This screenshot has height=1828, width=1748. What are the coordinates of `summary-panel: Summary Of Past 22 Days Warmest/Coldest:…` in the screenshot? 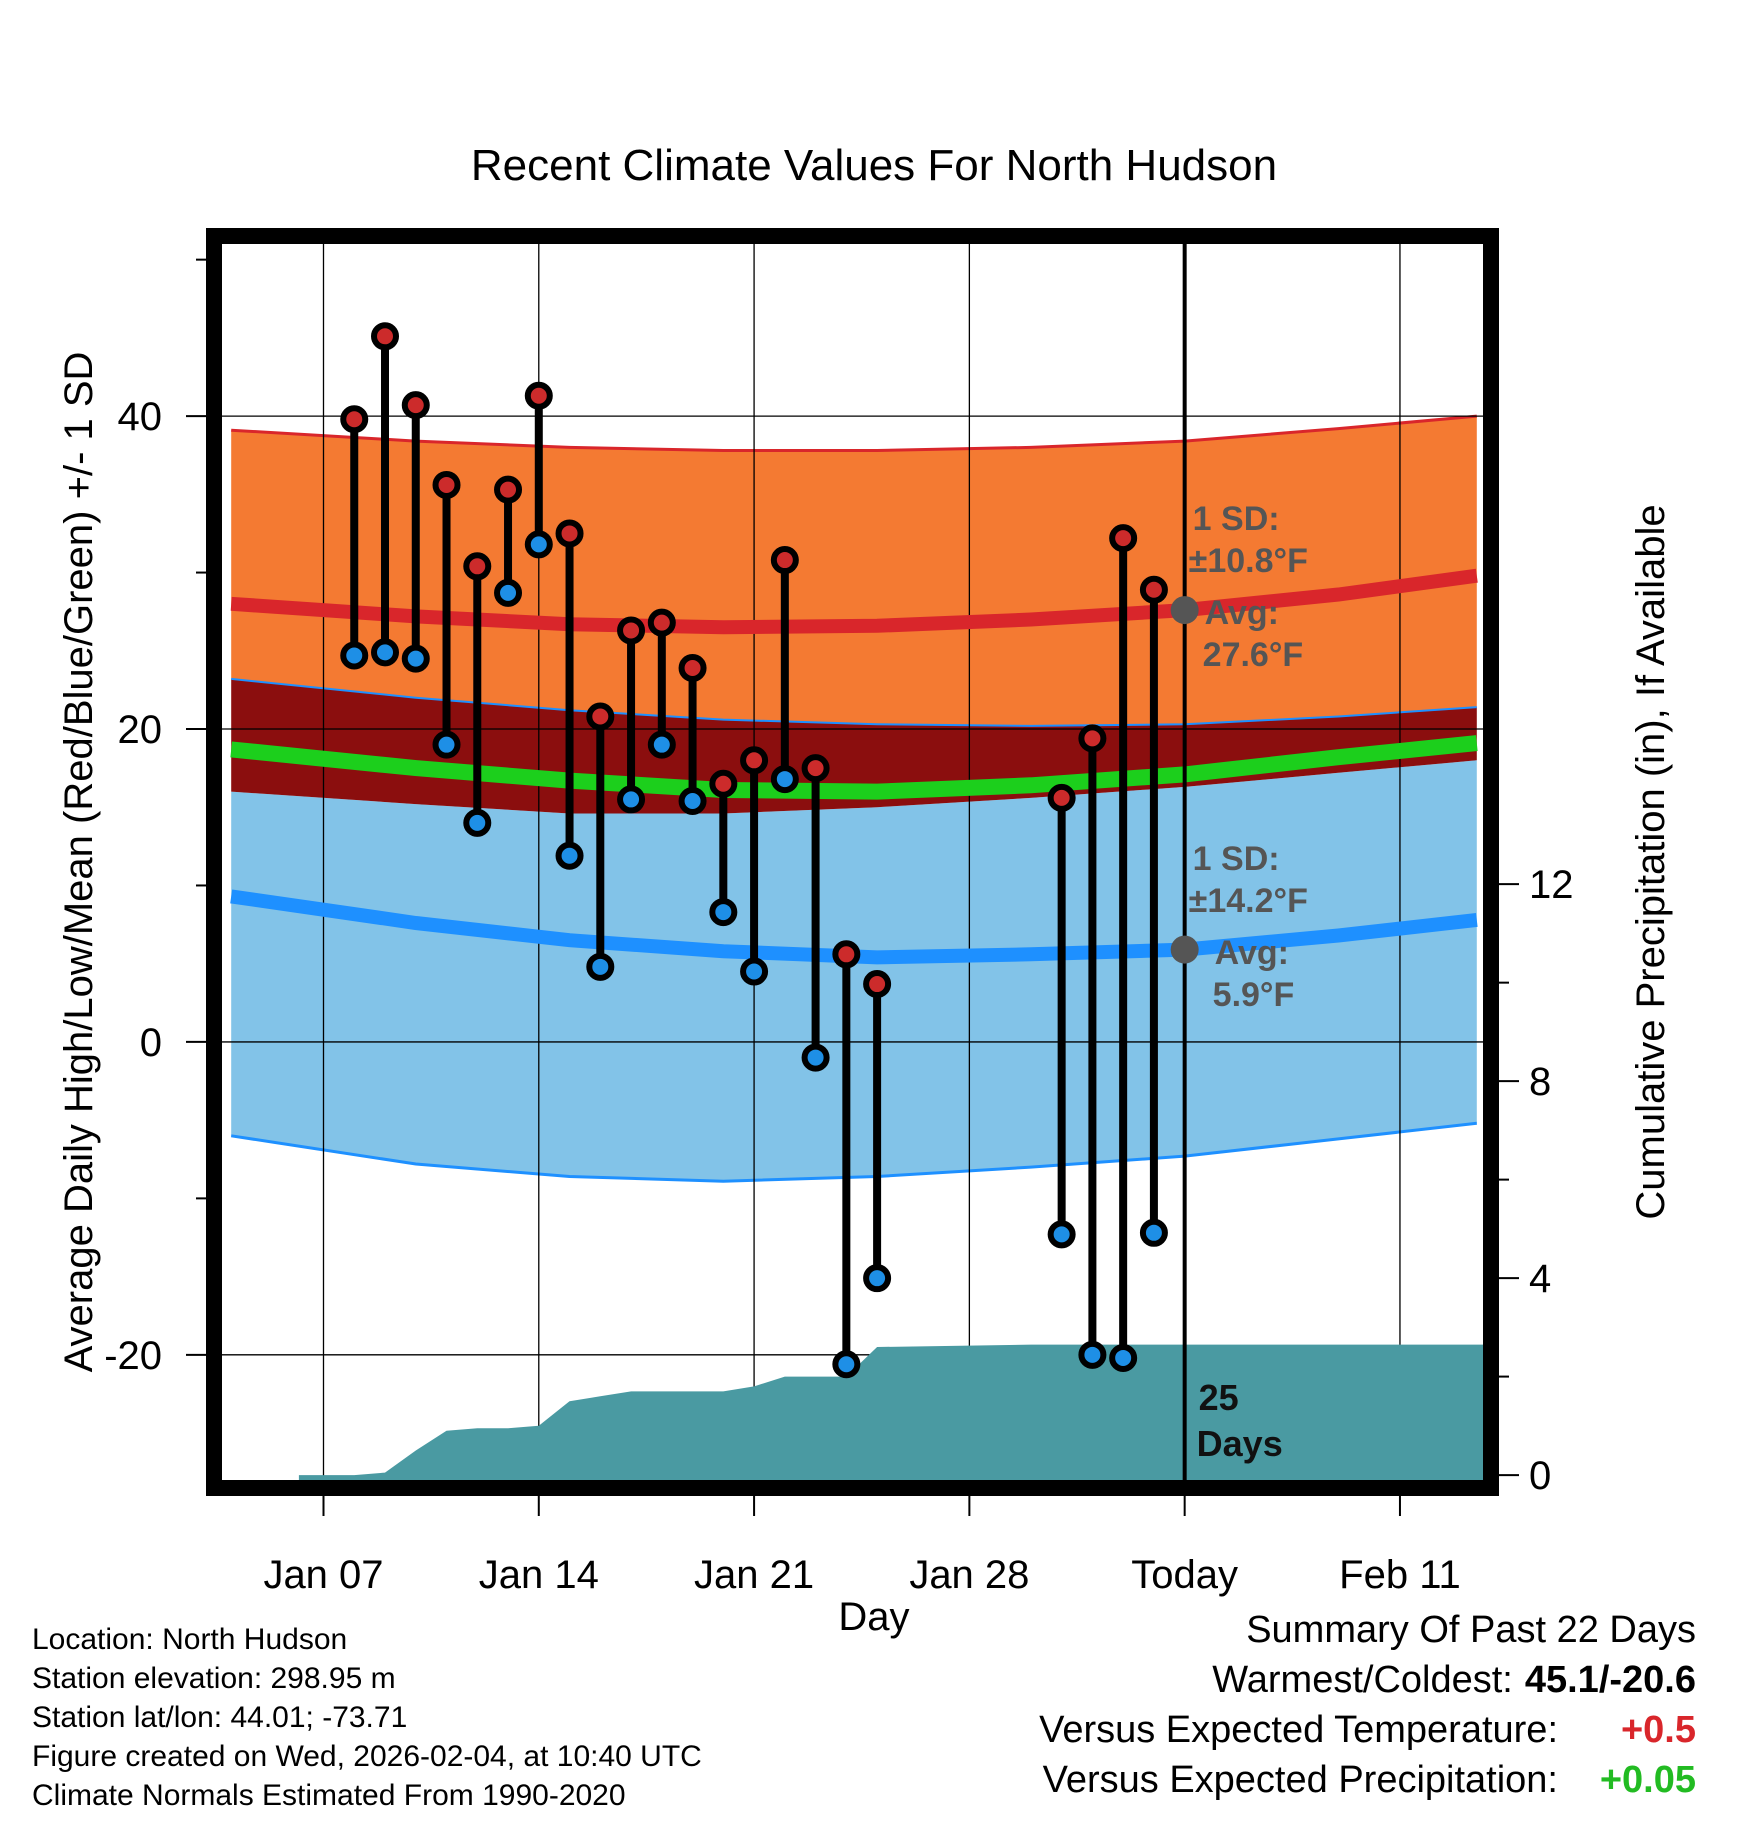 It's located at (1246, 1705).